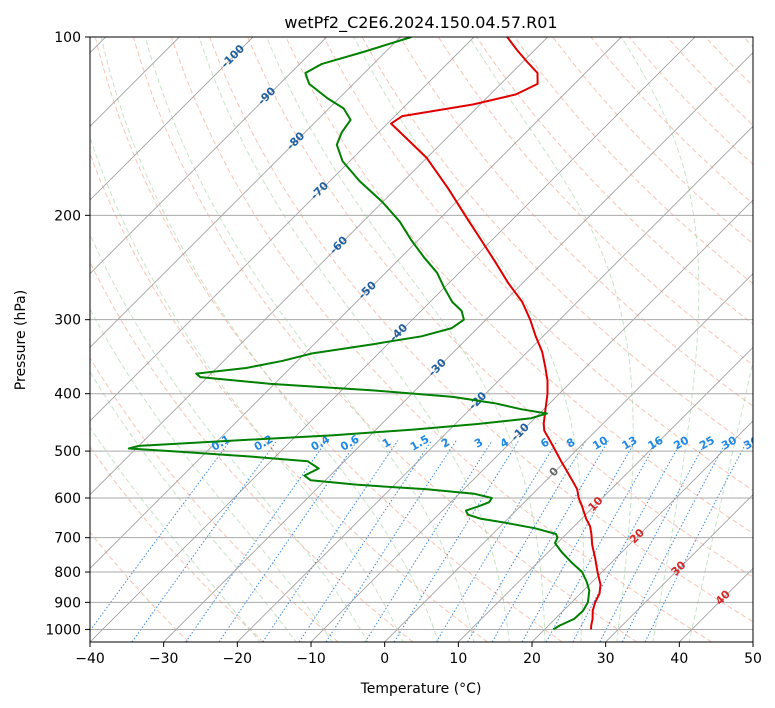  Describe the element at coordinates (458, 659) in the screenshot. I see `x-tick-label: 10` at that location.